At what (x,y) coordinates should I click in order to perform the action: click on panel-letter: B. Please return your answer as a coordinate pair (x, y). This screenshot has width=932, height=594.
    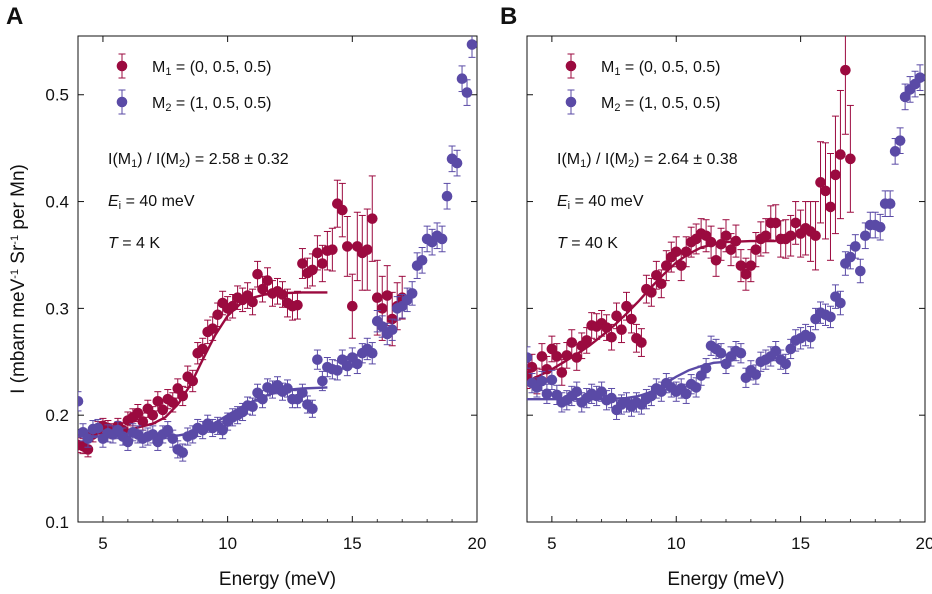
    Looking at the image, I should click on (508, 16).